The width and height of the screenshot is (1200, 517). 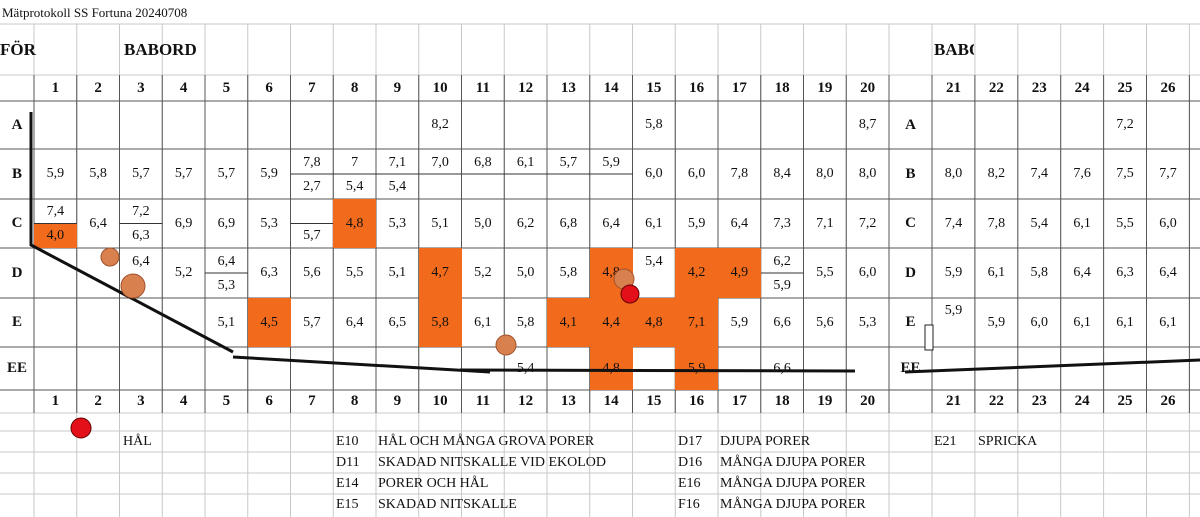 I want to click on column-number: 6, so click(x=269, y=401).